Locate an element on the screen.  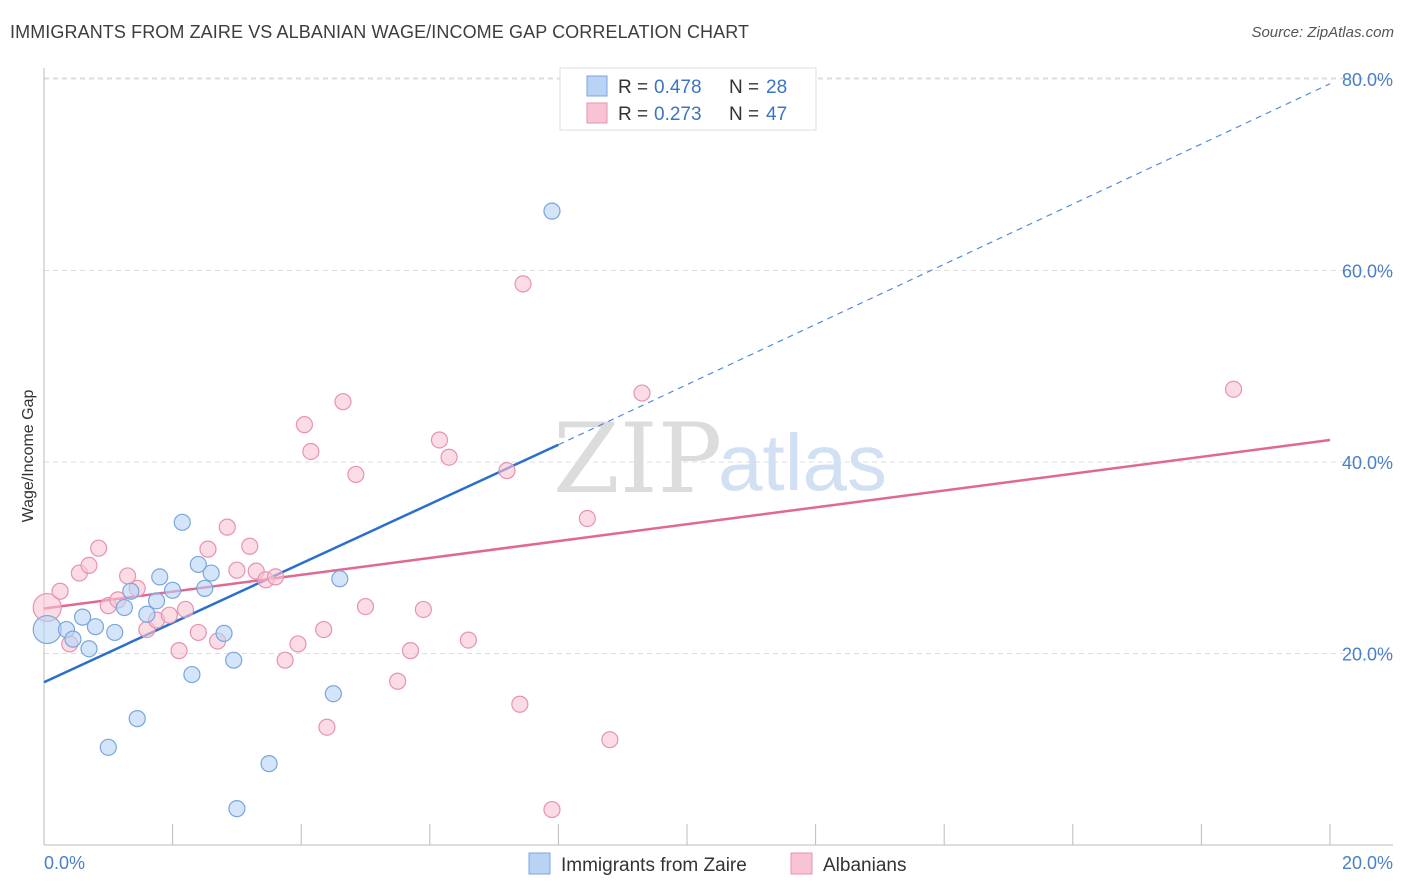
y-axis-label: Wage/Income Gap is located at coordinates (28, 456).